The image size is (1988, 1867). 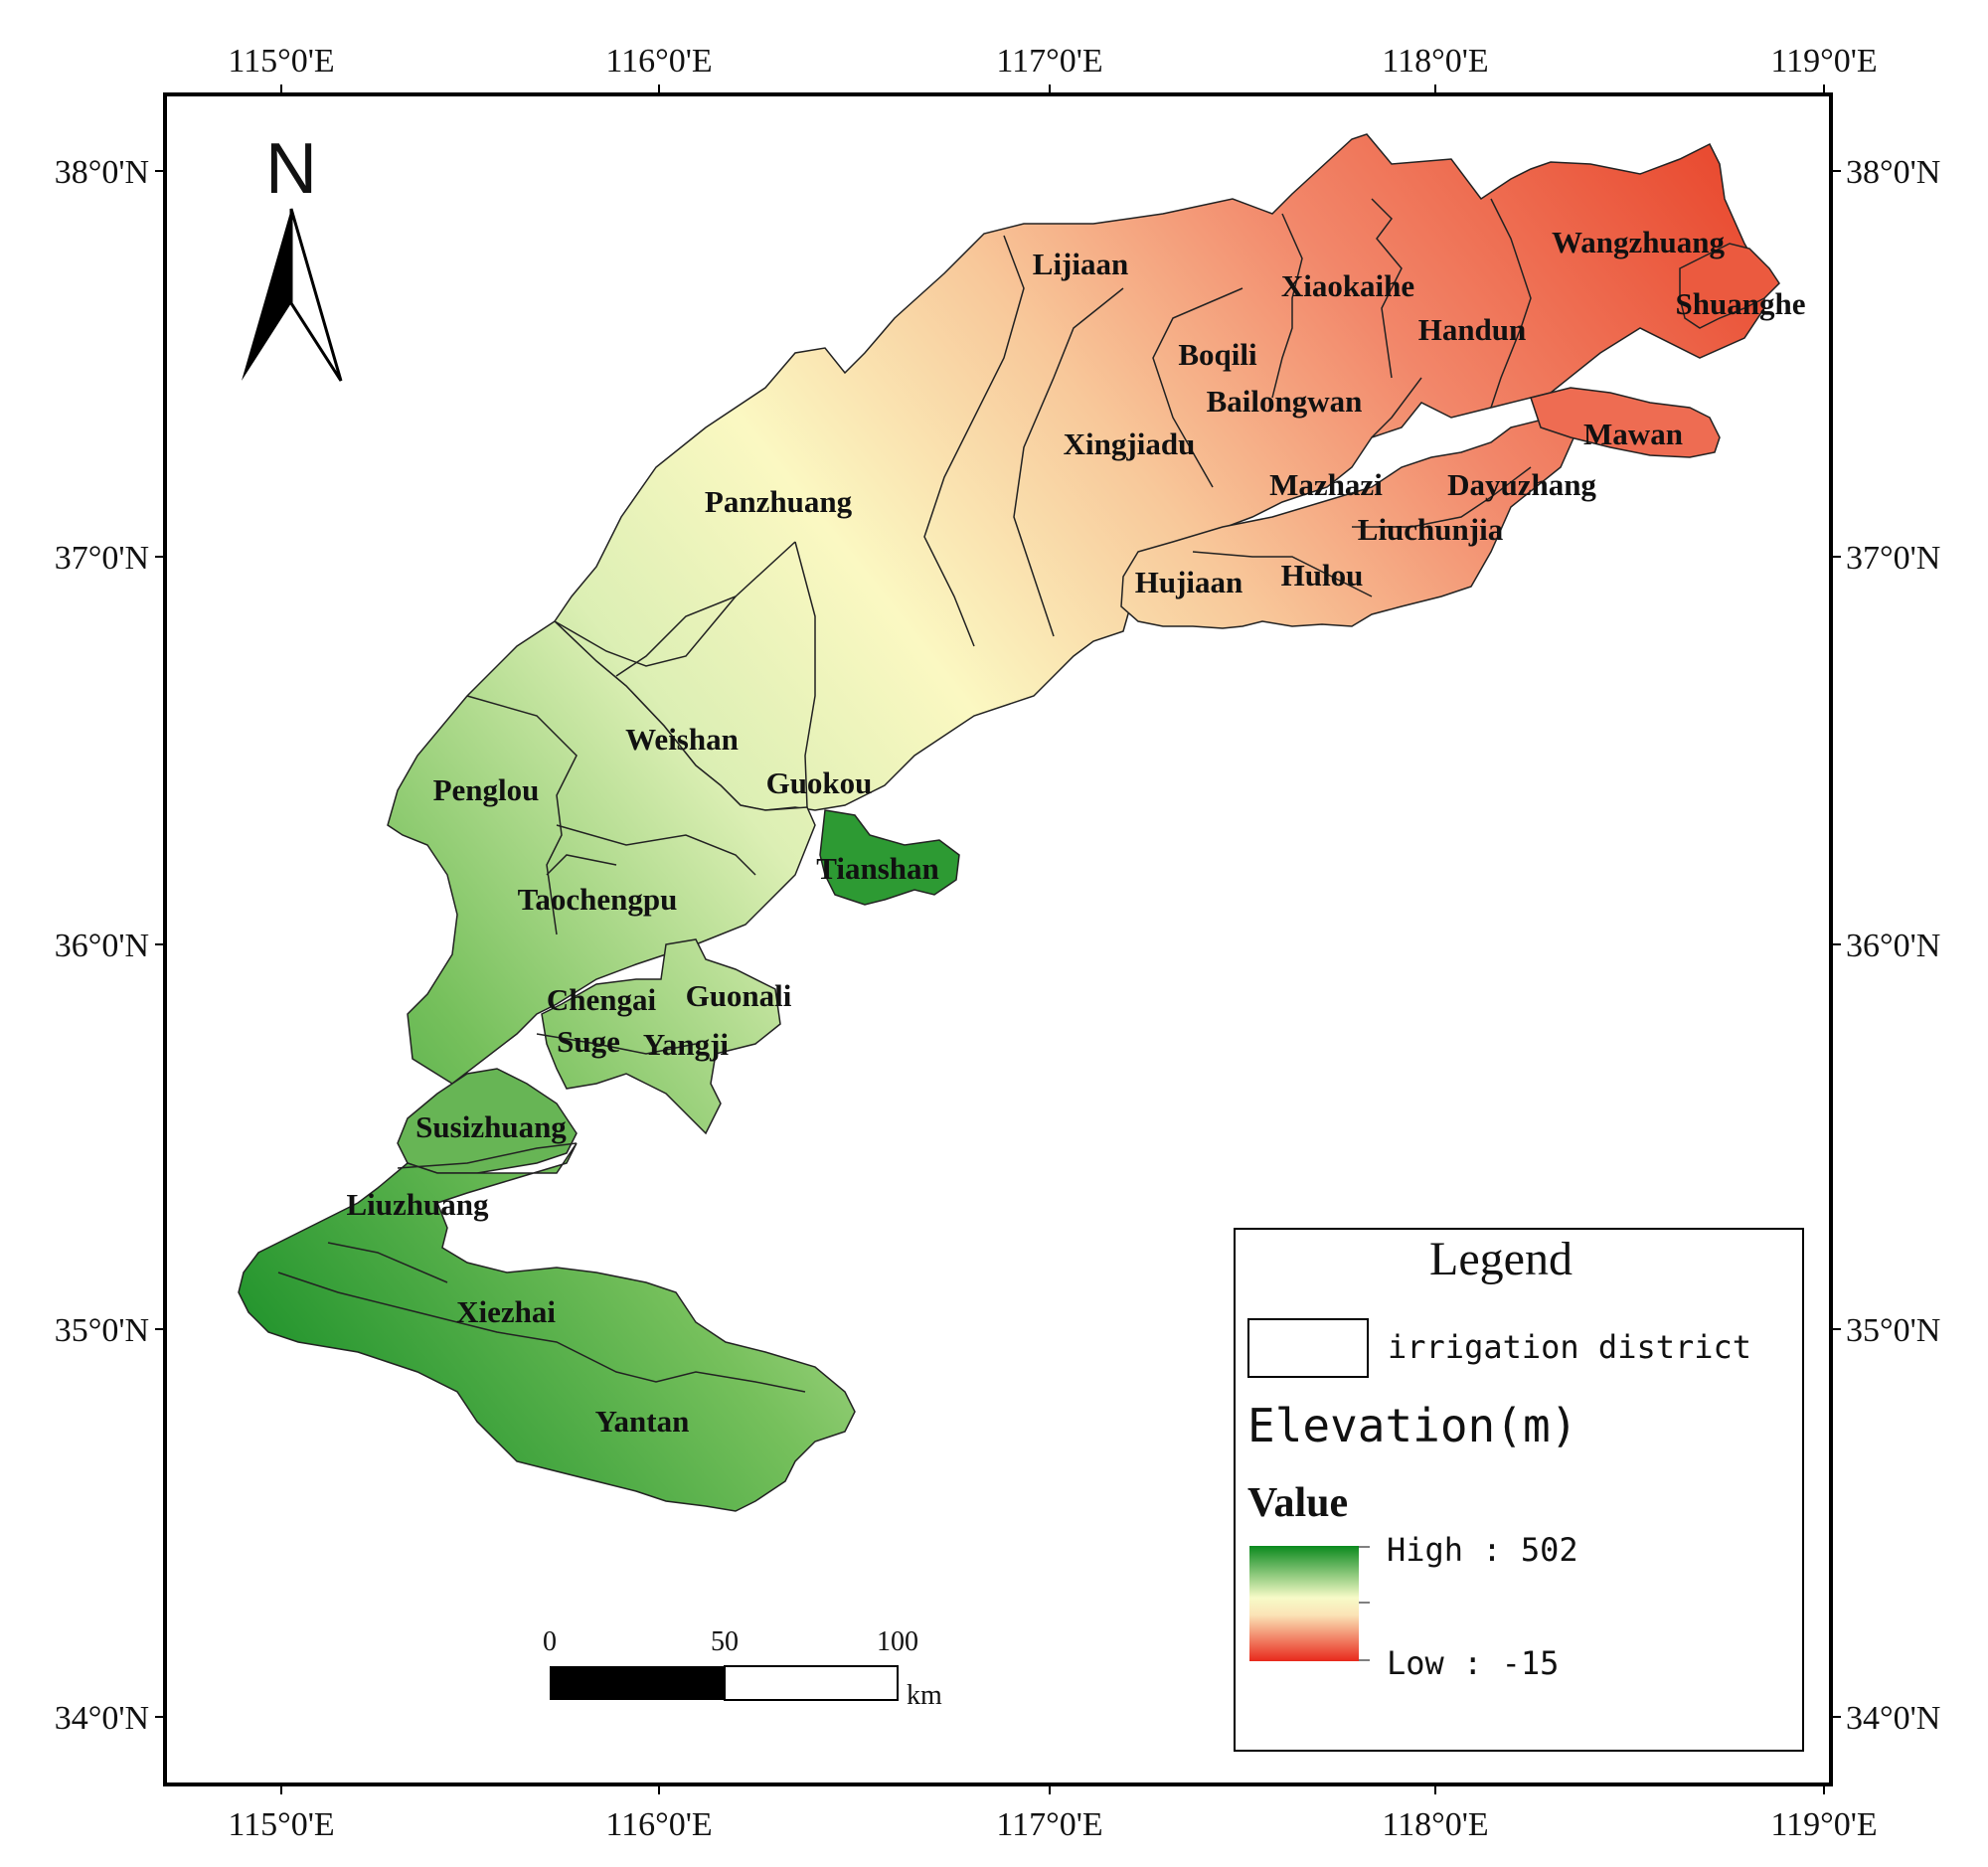 What do you see at coordinates (1217, 354) in the screenshot?
I see `district-label: Boqili` at bounding box center [1217, 354].